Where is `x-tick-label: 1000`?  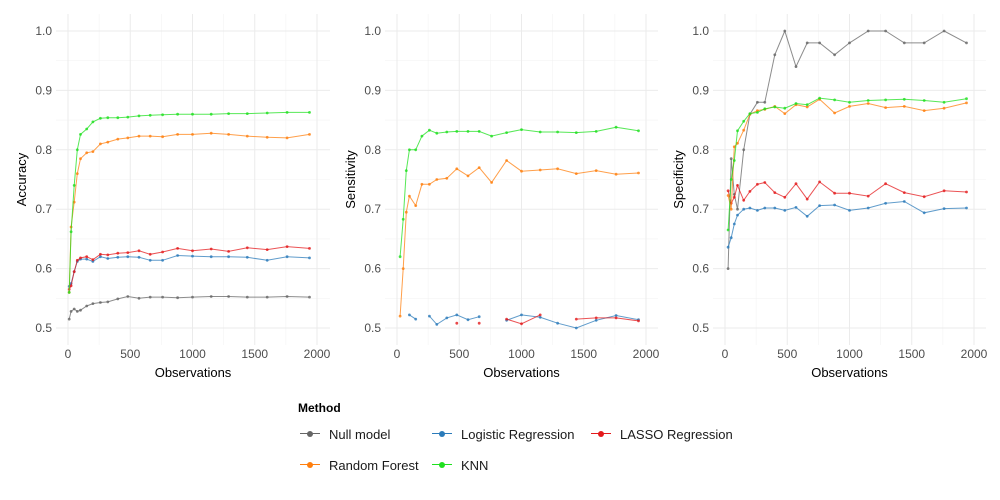 x-tick-label: 1000 is located at coordinates (192, 354).